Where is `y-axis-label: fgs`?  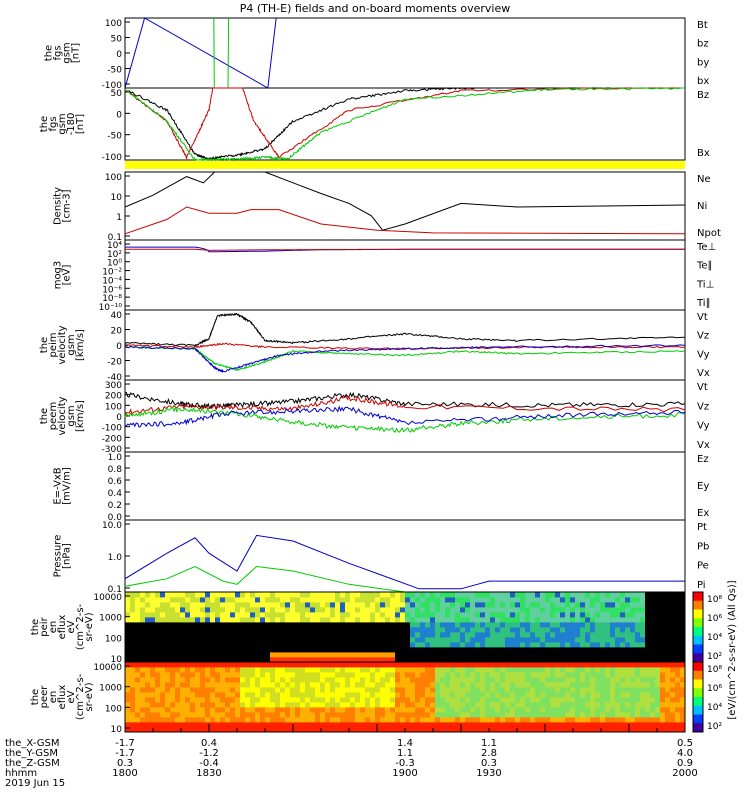 y-axis-label: fgs is located at coordinates (53, 123).